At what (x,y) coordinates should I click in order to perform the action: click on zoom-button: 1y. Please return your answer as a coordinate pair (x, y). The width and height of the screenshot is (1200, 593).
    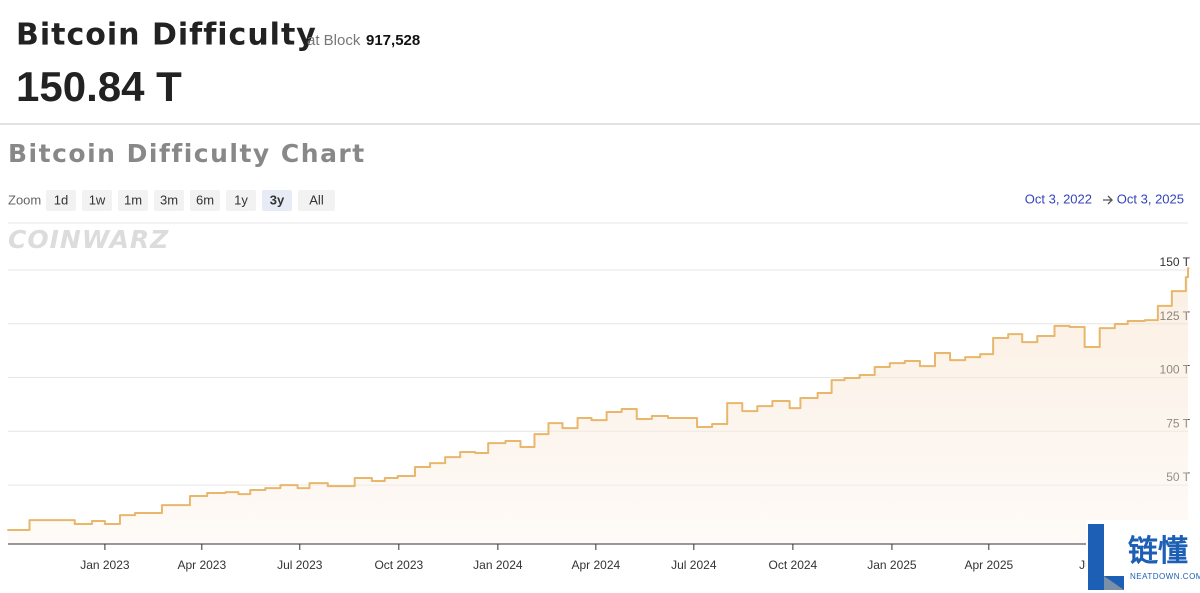
    Looking at the image, I should click on (241, 200).